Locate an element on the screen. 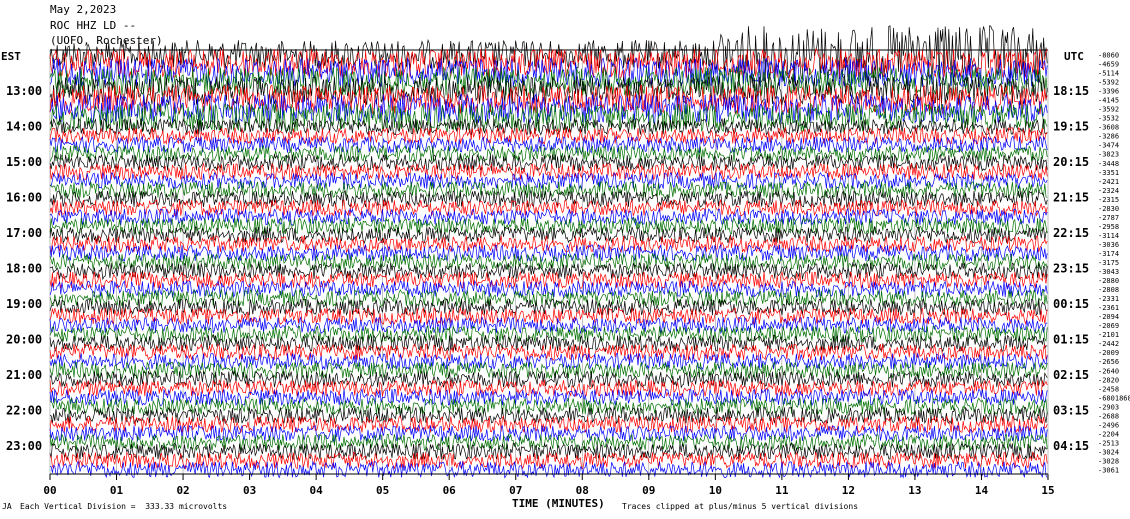 The width and height of the screenshot is (1130, 519). x-tick-label: 07 is located at coordinates (515, 490).